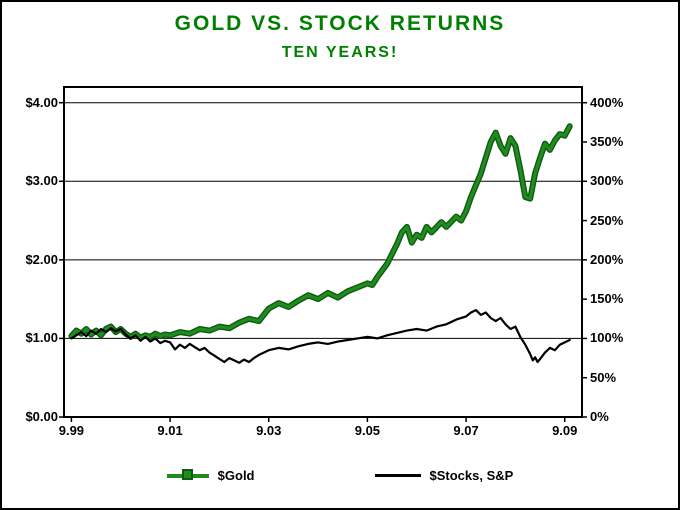  What do you see at coordinates (41, 181) in the screenshot?
I see `y-left-tick-label: $3.00` at bounding box center [41, 181].